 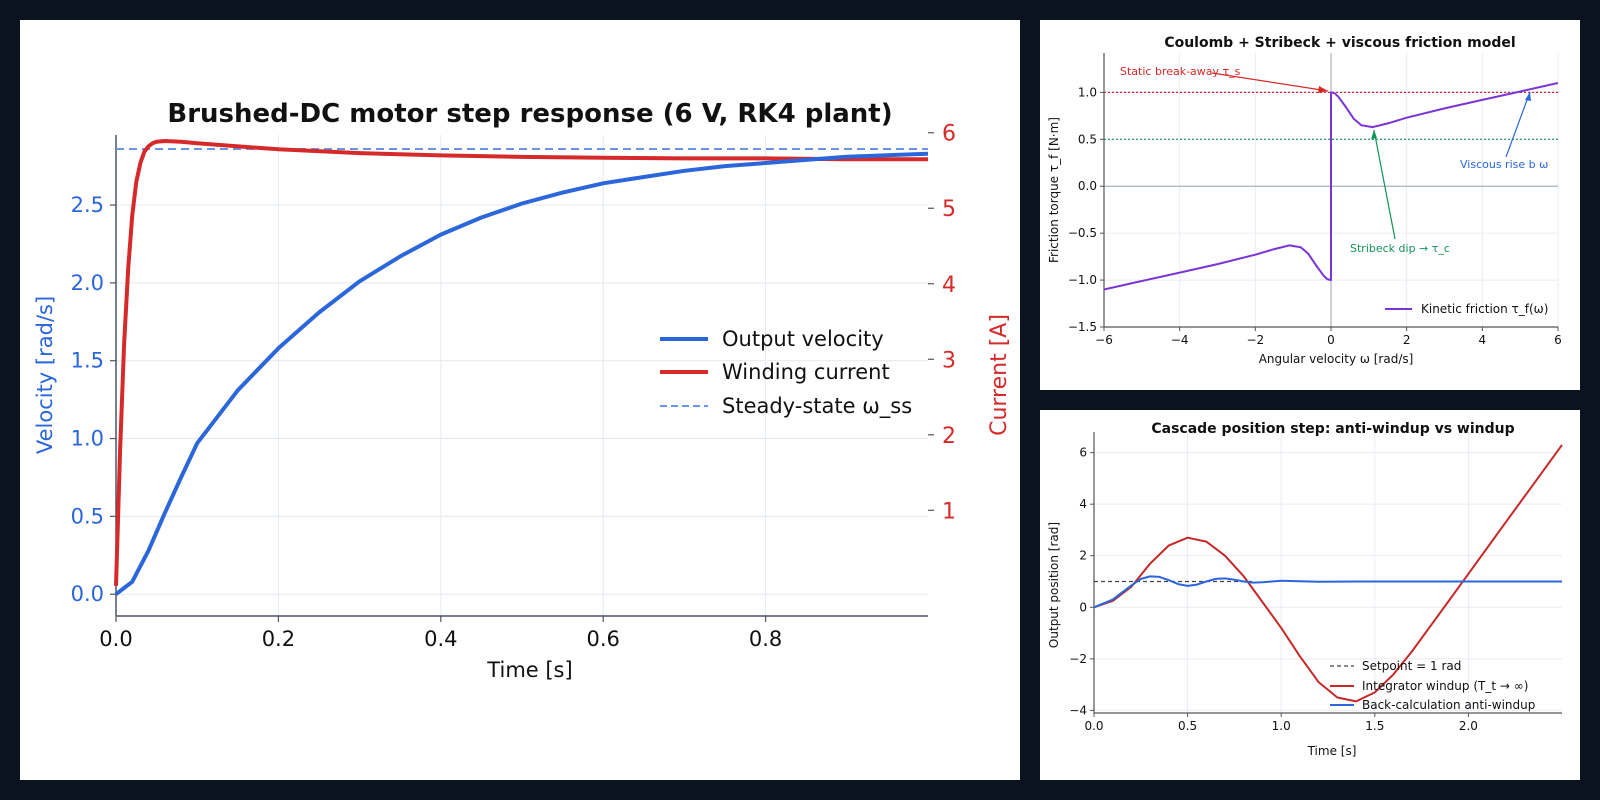 What do you see at coordinates (87, 283) in the screenshot?
I see `y-tick-label-left: 2.0` at bounding box center [87, 283].